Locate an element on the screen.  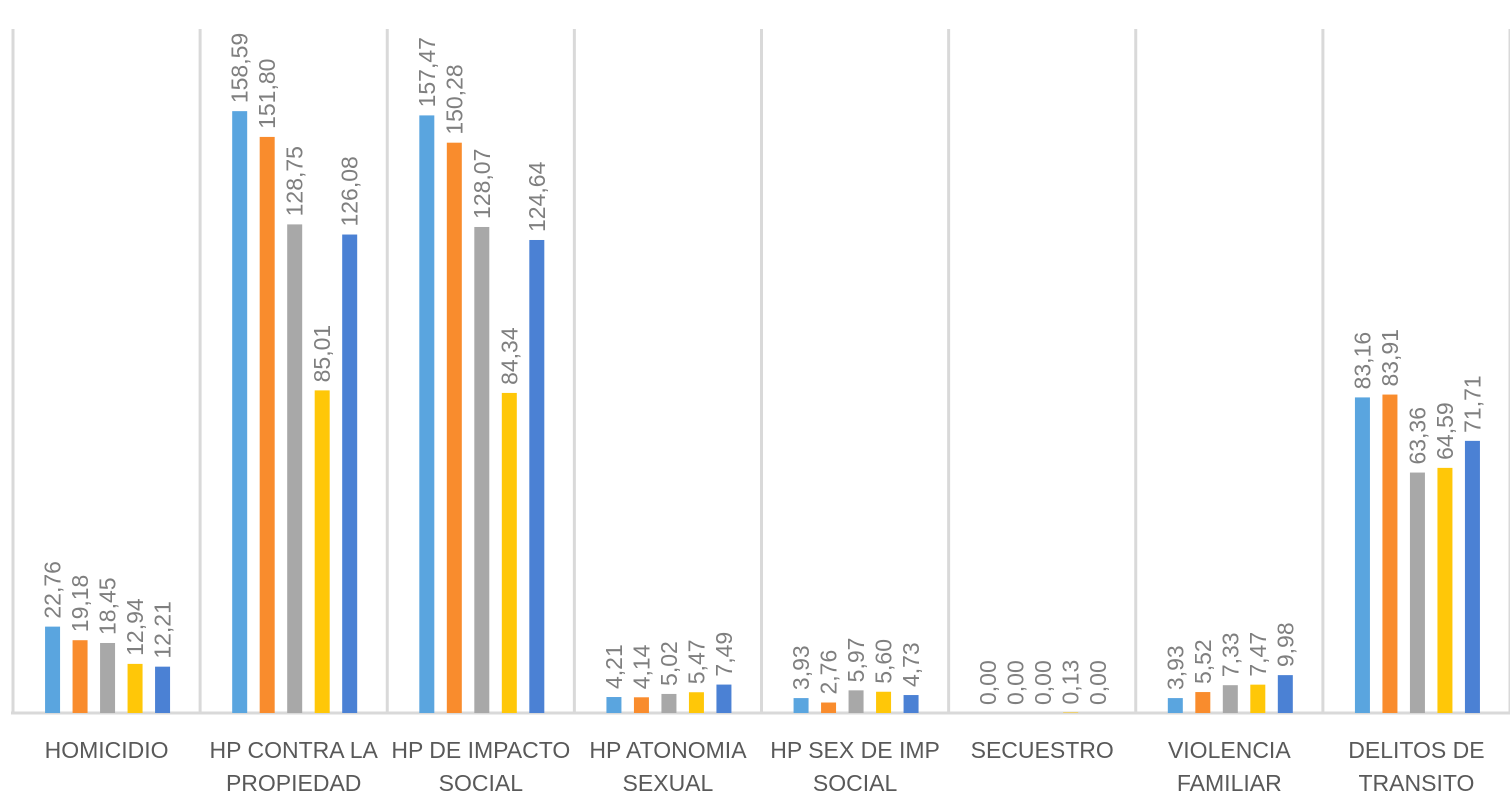
category-label: PROPIEDAD is located at coordinates (293, 781).